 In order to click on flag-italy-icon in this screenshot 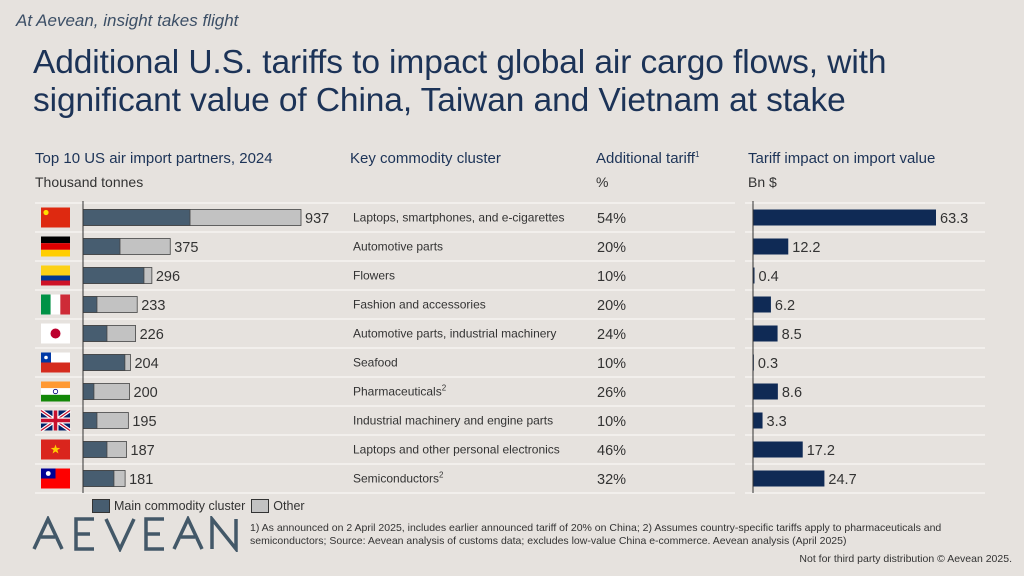, I will do `click(55, 304)`.